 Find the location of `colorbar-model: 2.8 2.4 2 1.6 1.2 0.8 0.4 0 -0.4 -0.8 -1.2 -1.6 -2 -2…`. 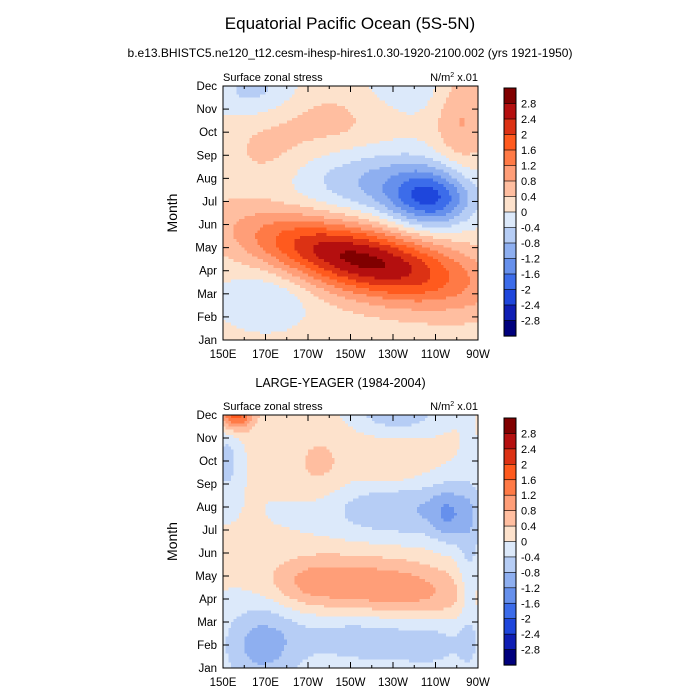

colorbar-model: 2.8 2.4 2 1.6 1.2 0.8 0.4 0 -0.4 -0.8 -1.2 -1.6 -2 -2… is located at coordinates (521, 212).